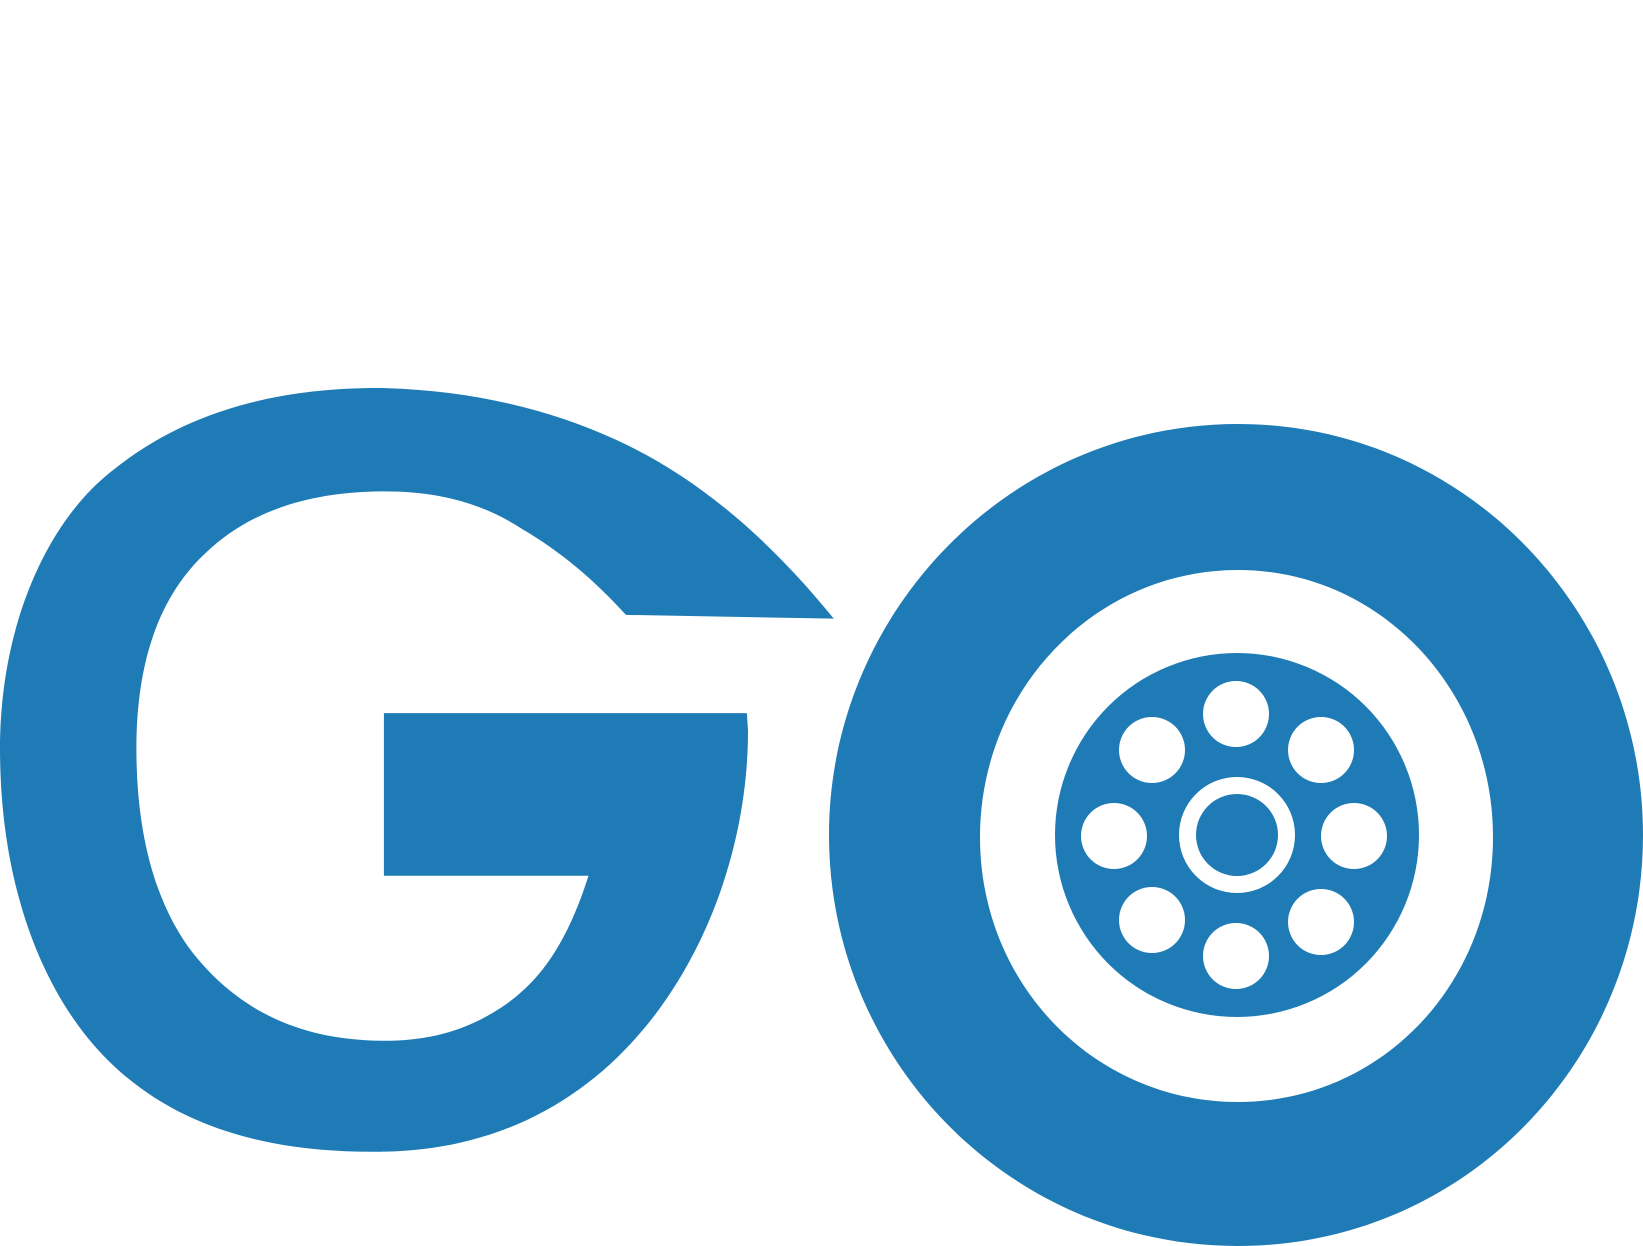 This screenshot has width=1643, height=1246. I want to click on reel-hole-right, so click(1354, 836).